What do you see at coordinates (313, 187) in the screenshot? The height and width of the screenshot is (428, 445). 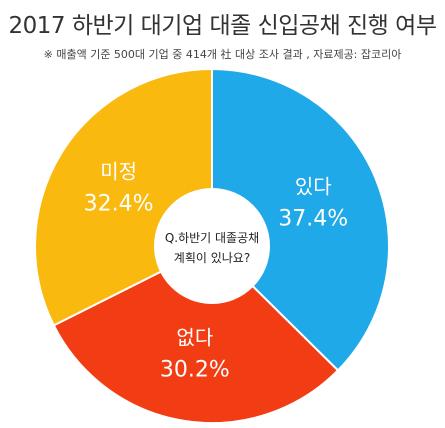 I see `slice-label: 있다` at bounding box center [313, 187].